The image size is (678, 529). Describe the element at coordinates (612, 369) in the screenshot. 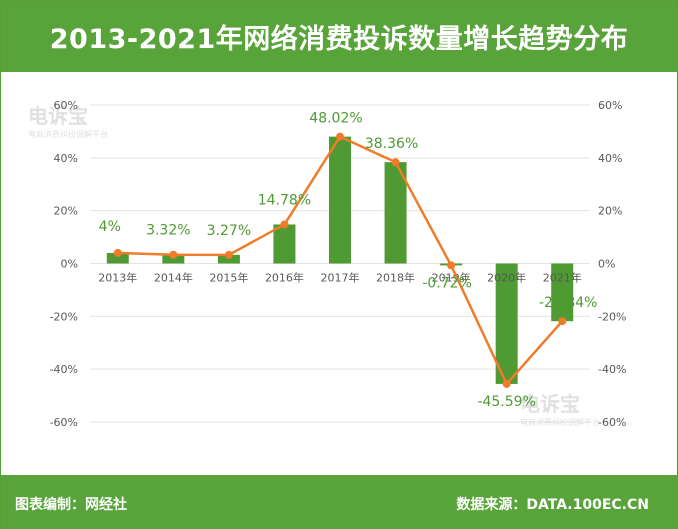

I see `y-tick-label-right: -40%` at that location.